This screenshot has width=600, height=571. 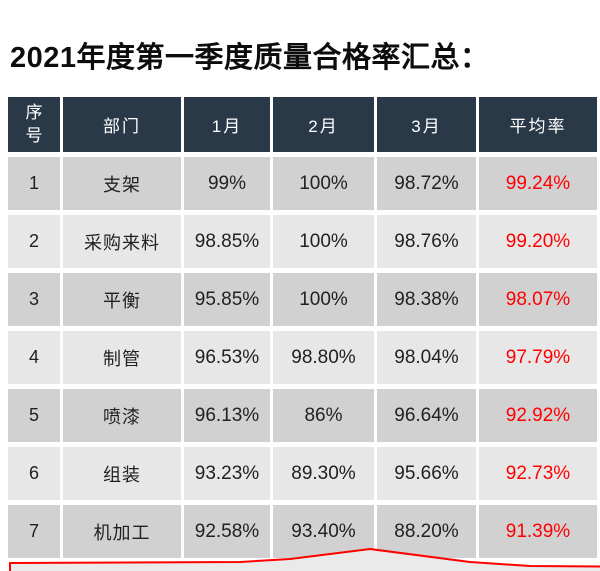 What do you see at coordinates (34, 124) in the screenshot?
I see `column-header-serial: 序号` at bounding box center [34, 124].